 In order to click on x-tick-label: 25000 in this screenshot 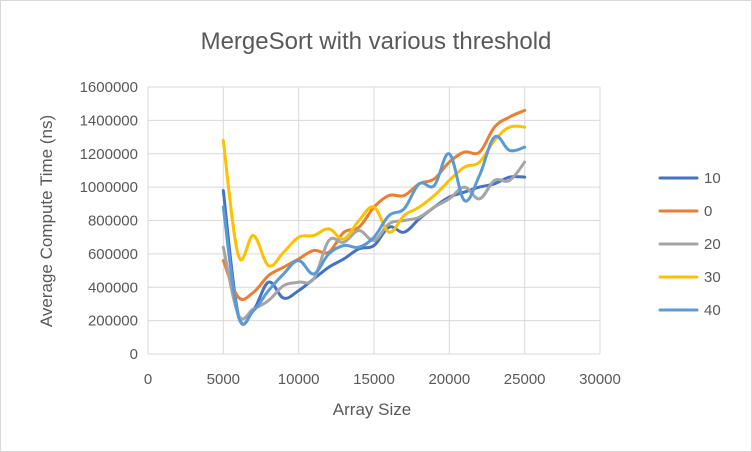, I will do `click(525, 379)`.